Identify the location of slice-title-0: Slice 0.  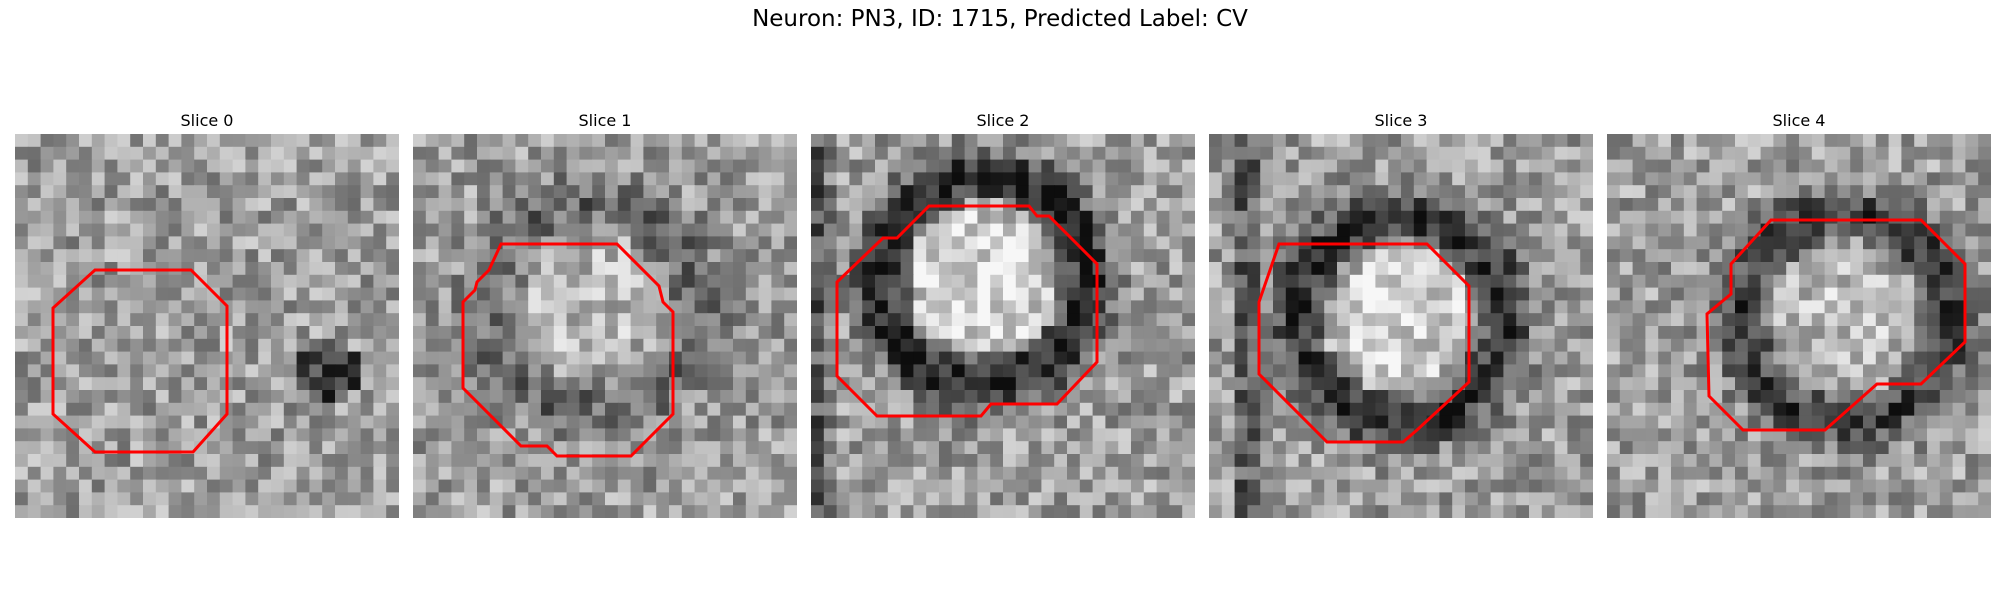
(207, 120).